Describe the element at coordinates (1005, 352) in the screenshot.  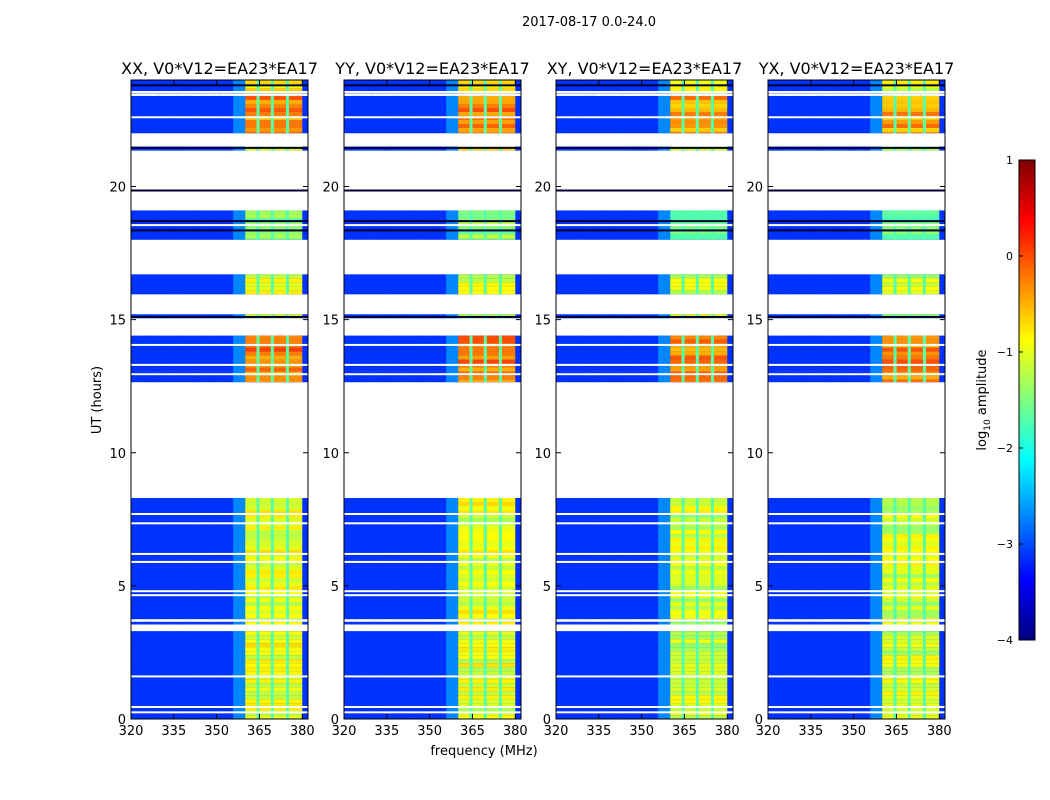
I see `colorbar-tick-label: −1` at that location.